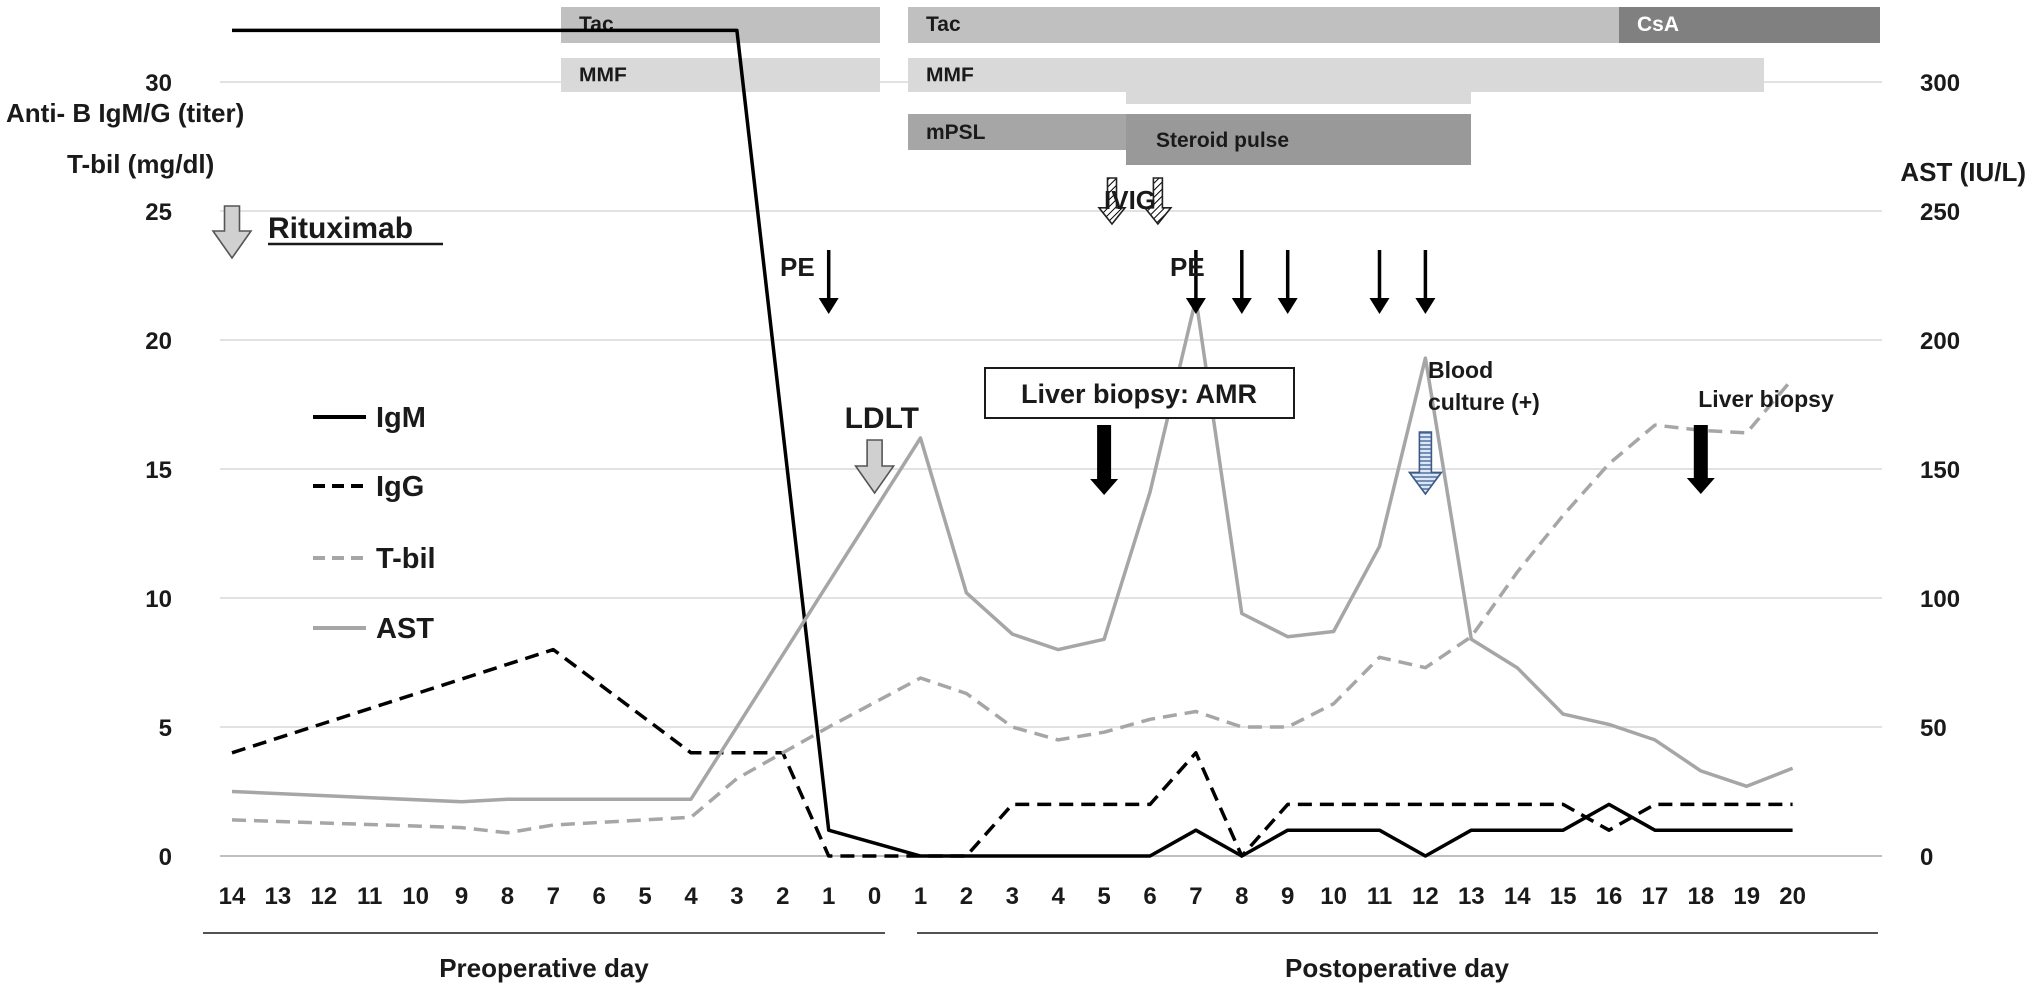 The image size is (2030, 992). I want to click on y-left-axis-title-2: T-bil (mg/dl), so click(140, 164).